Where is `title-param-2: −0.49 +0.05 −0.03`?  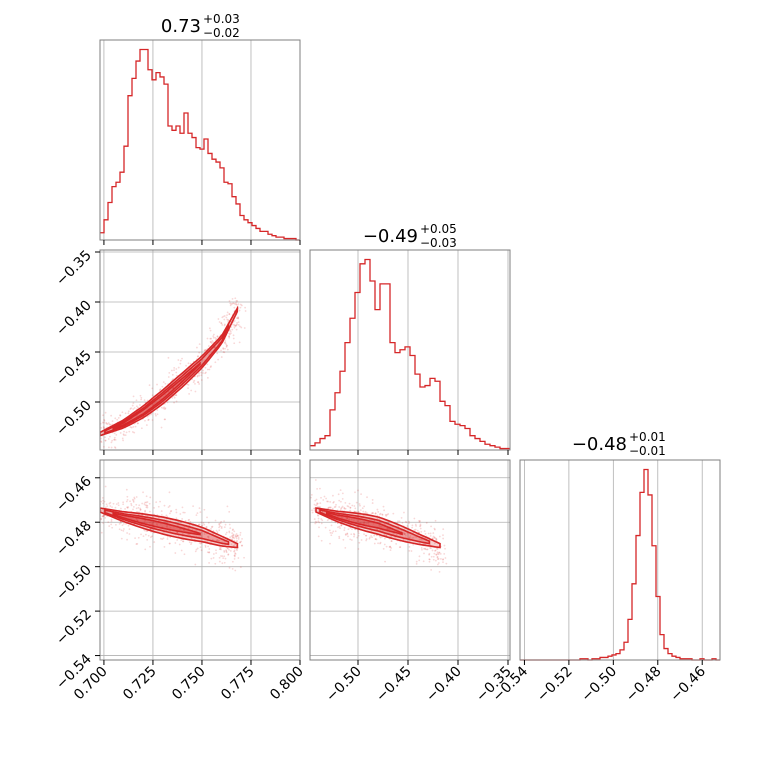
title-param-2: −0.49 +0.05 −0.03 is located at coordinates (410, 236).